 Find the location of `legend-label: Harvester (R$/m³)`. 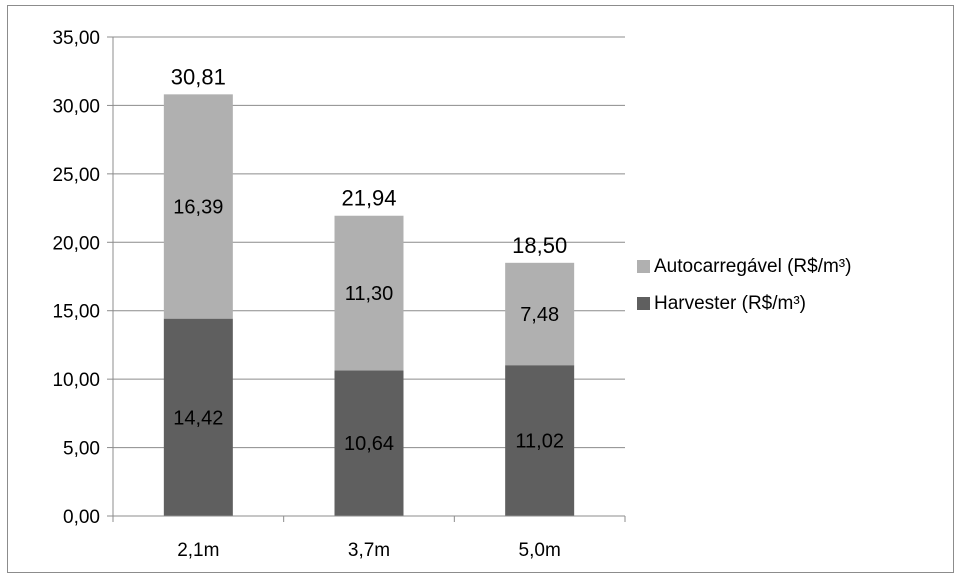

legend-label: Harvester (R$/m³) is located at coordinates (730, 303).